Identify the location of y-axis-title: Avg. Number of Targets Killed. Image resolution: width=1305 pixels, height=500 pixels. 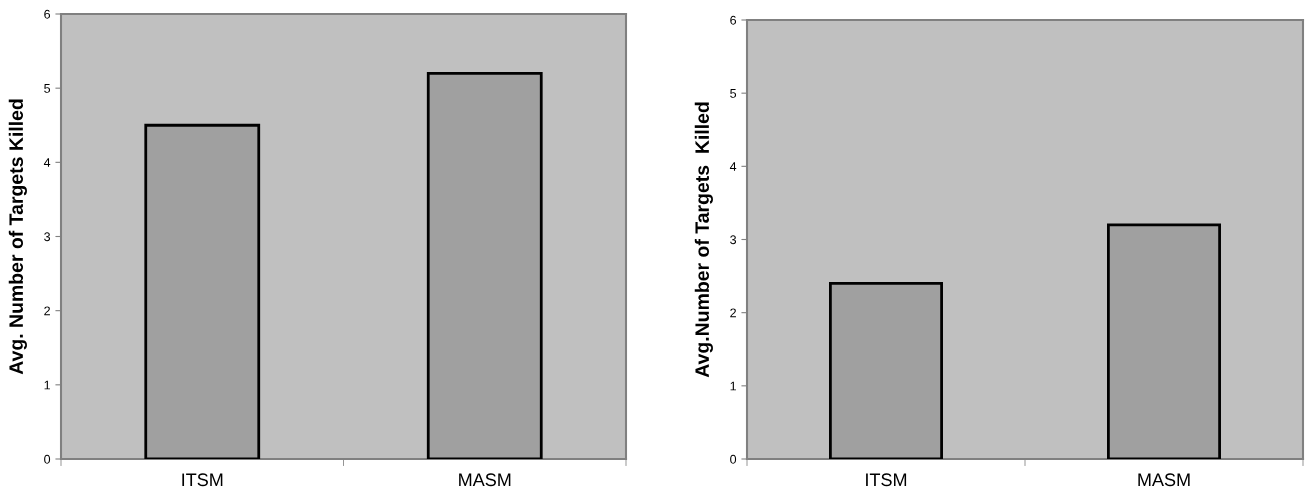
(17, 237).